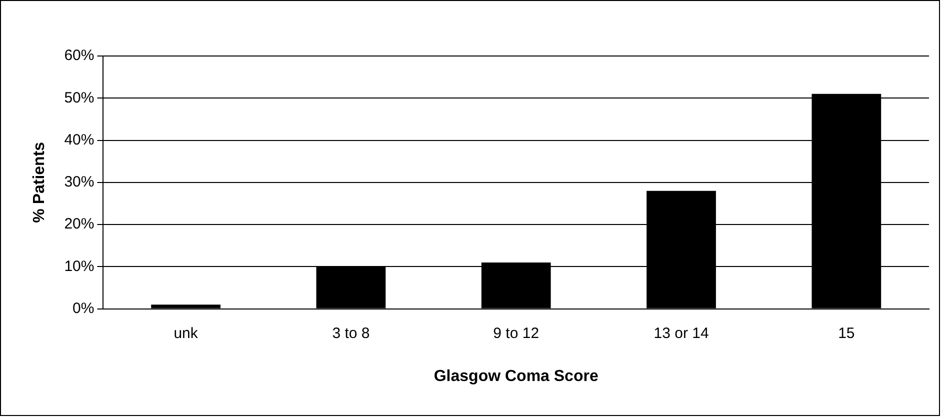 This screenshot has height=418, width=942. Describe the element at coordinates (516, 333) in the screenshot. I see `x-tick-label: 9 to 12` at that location.